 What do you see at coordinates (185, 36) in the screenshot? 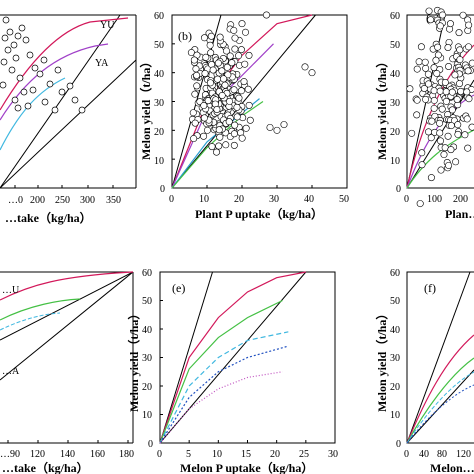
I see `panel-b-tag: (b)` at bounding box center [185, 36].